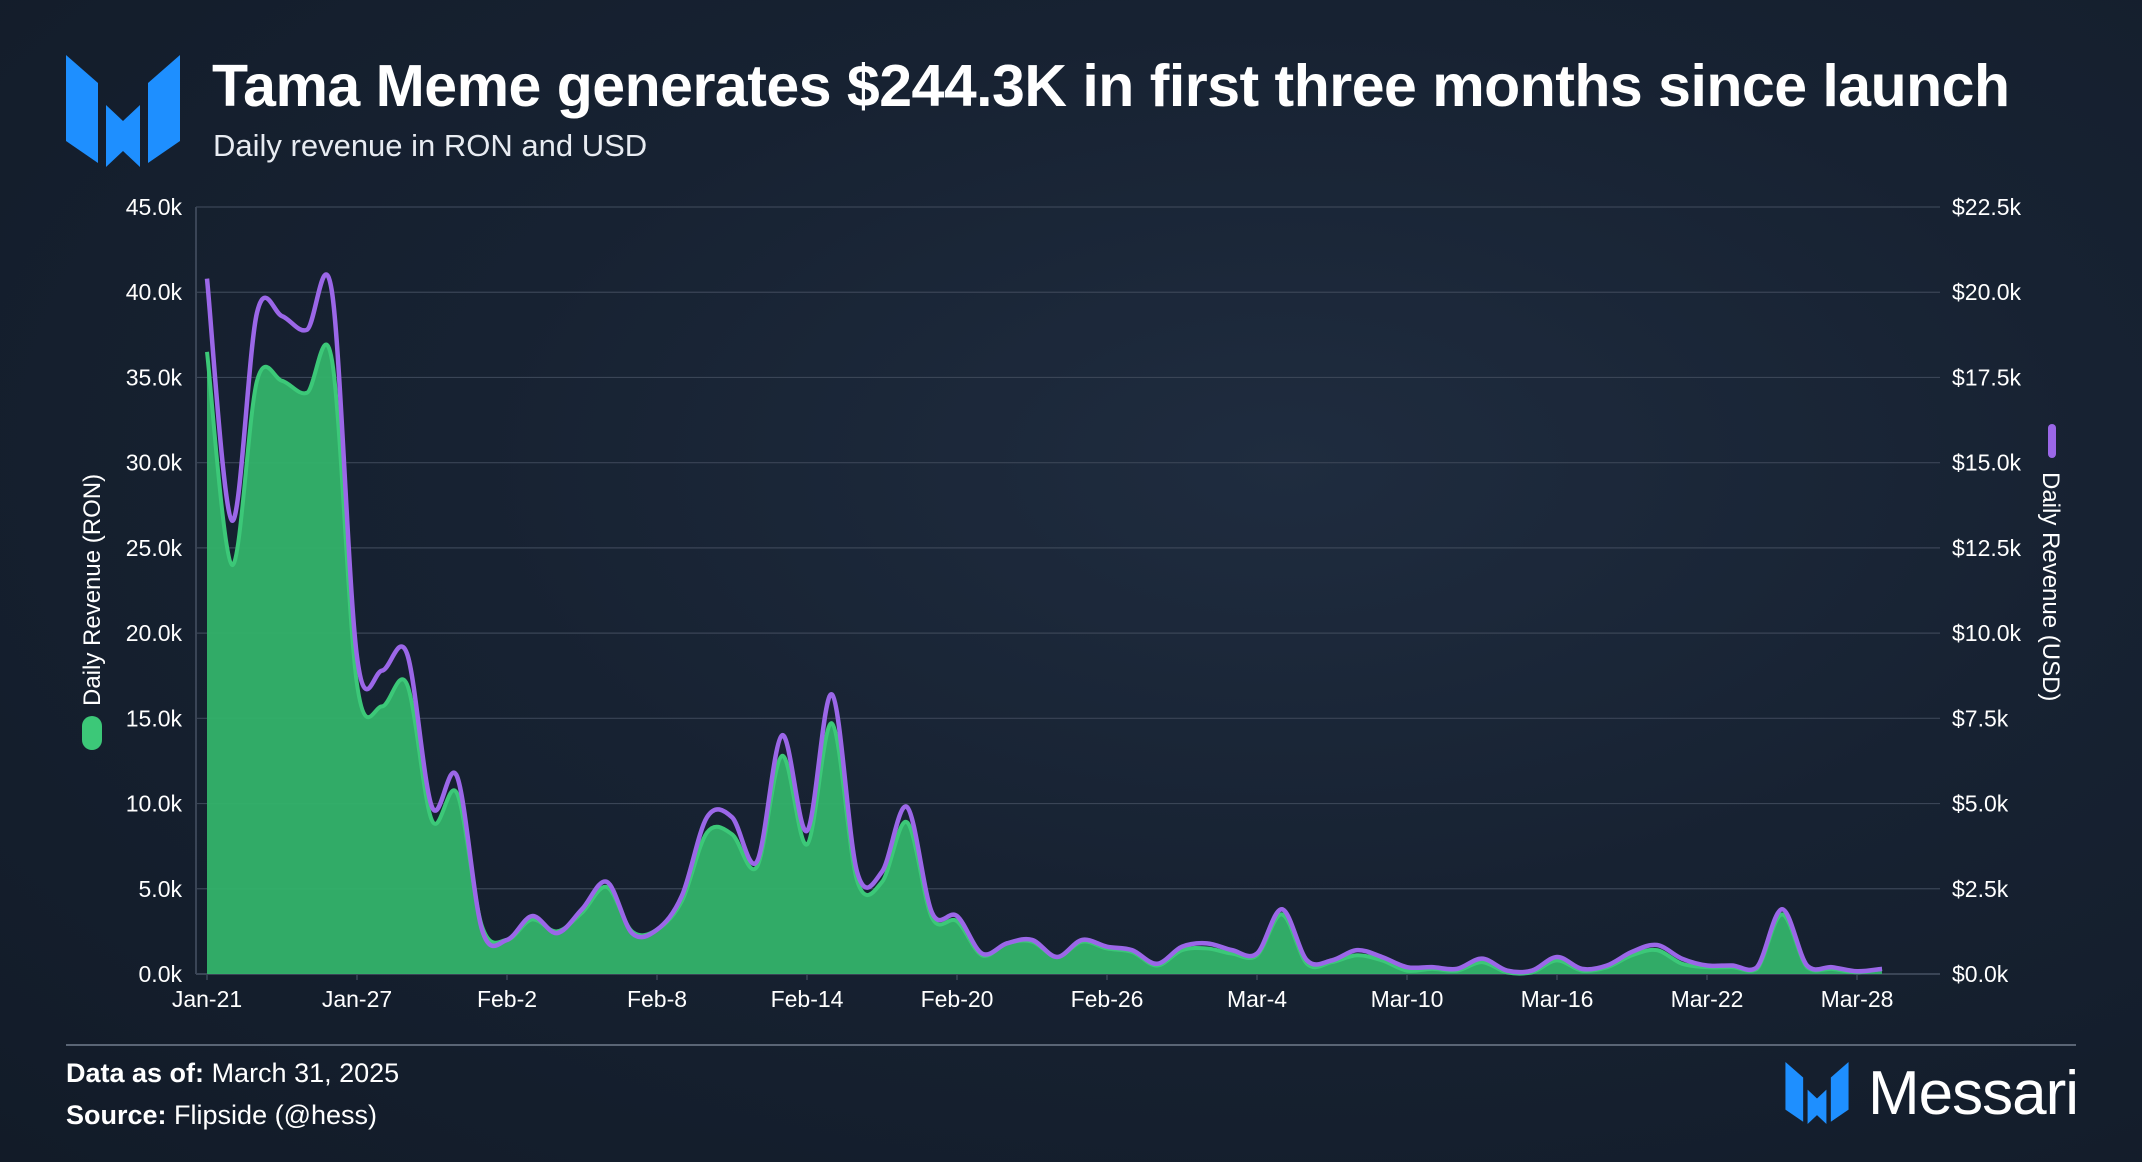  Describe the element at coordinates (154, 548) in the screenshot. I see `y-left-tick-label: 25.0k` at that location.